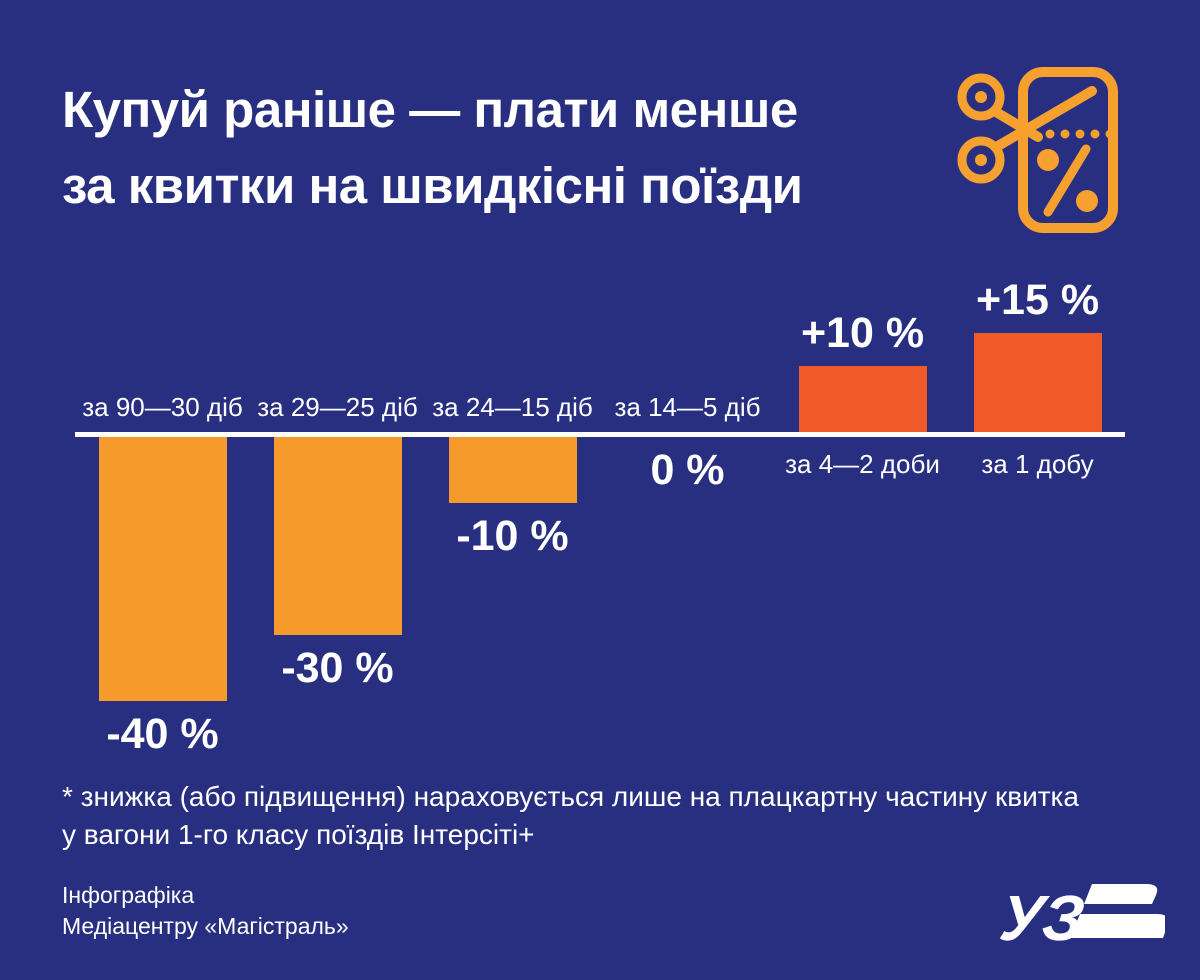 Image resolution: width=1200 pixels, height=980 pixels. I want to click on chart-column: за 90—30 діб -40 %, so click(162, 520).